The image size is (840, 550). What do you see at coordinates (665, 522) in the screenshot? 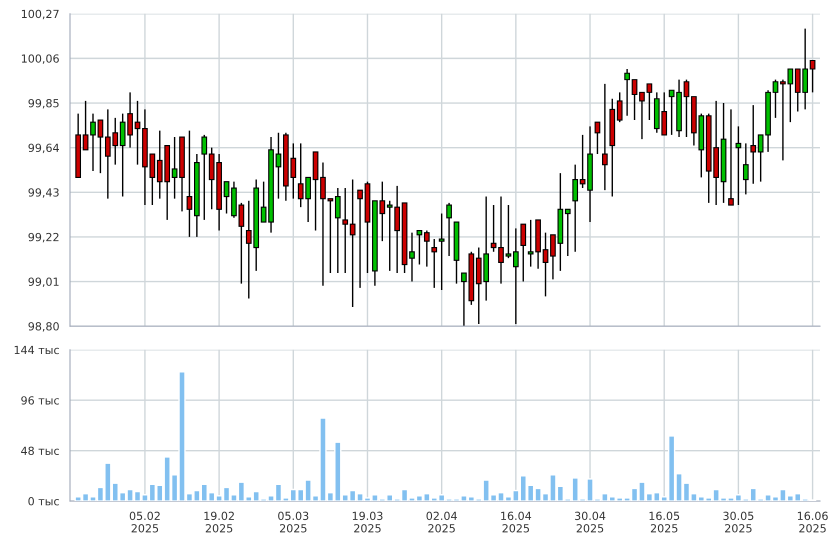
I see `x-tick-label: 16.05 2025` at bounding box center [665, 522].